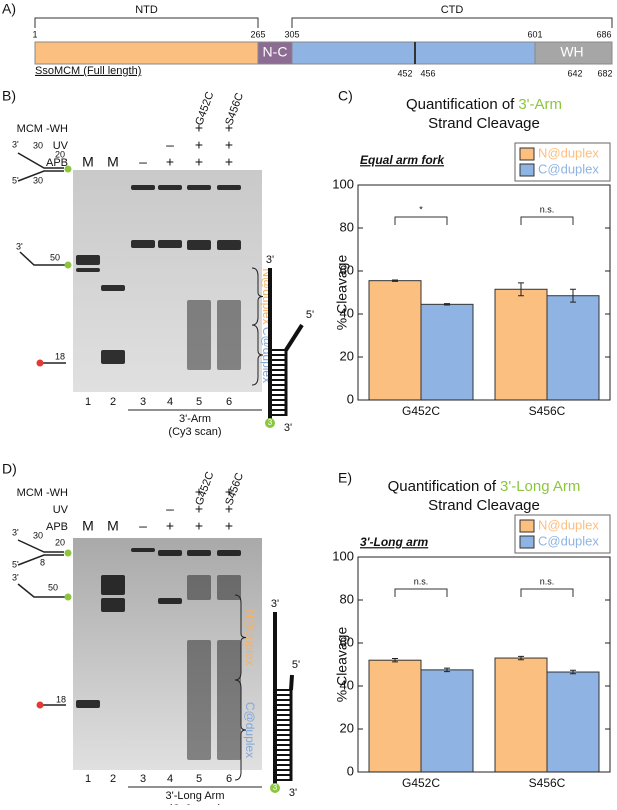 This screenshot has height=810, width=617. Describe the element at coordinates (9, 469) in the screenshot. I see `panel-label: D)` at that location.